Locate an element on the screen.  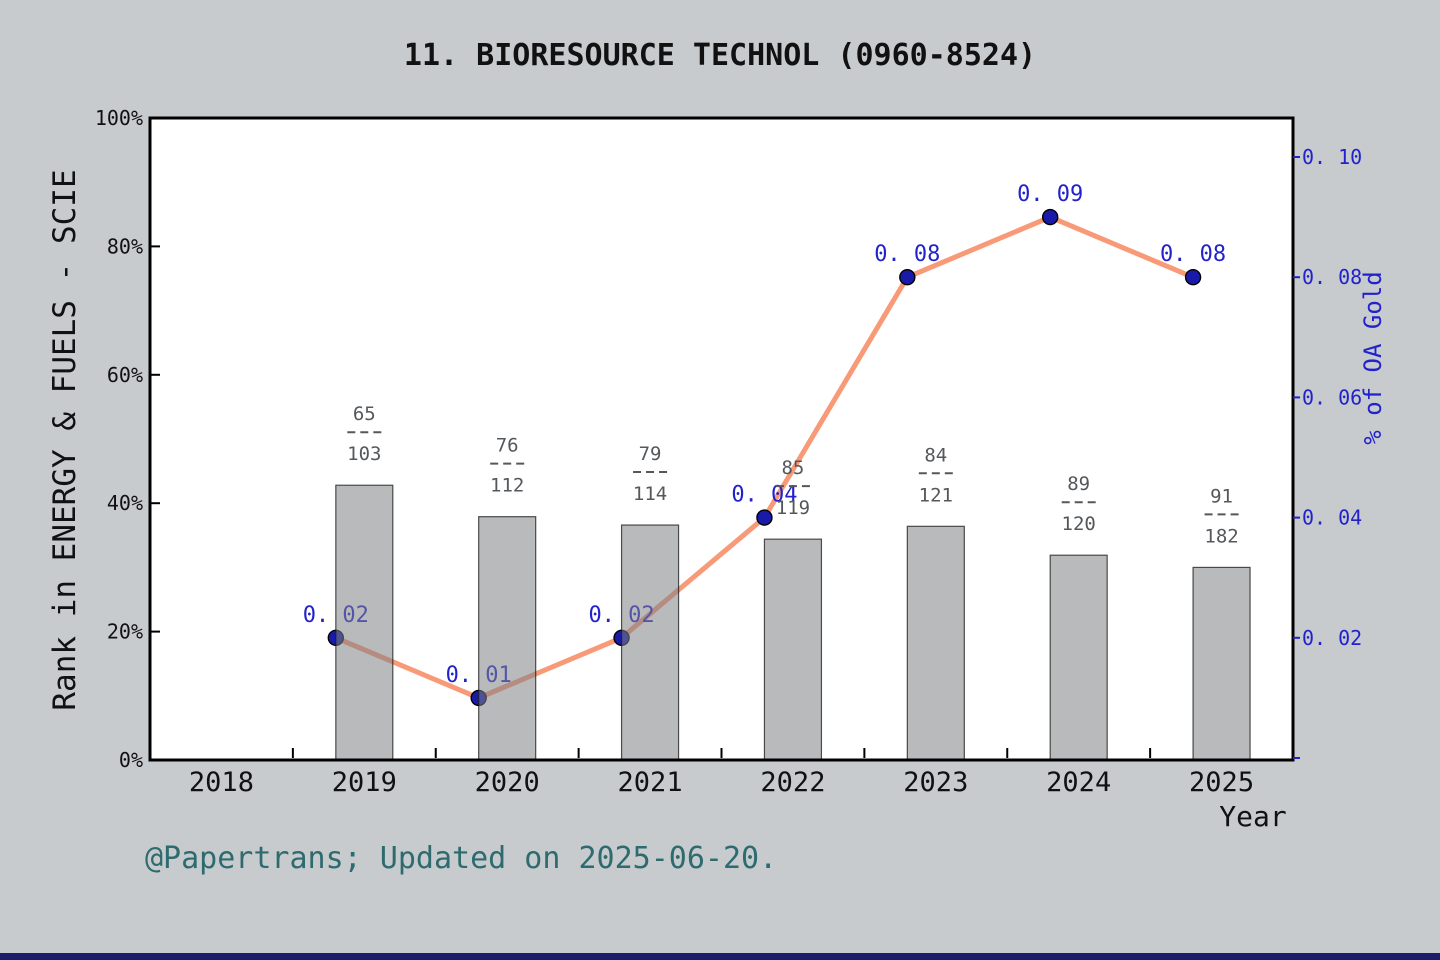
oa-point-label-2025: 0. 08 is located at coordinates (1193, 254).